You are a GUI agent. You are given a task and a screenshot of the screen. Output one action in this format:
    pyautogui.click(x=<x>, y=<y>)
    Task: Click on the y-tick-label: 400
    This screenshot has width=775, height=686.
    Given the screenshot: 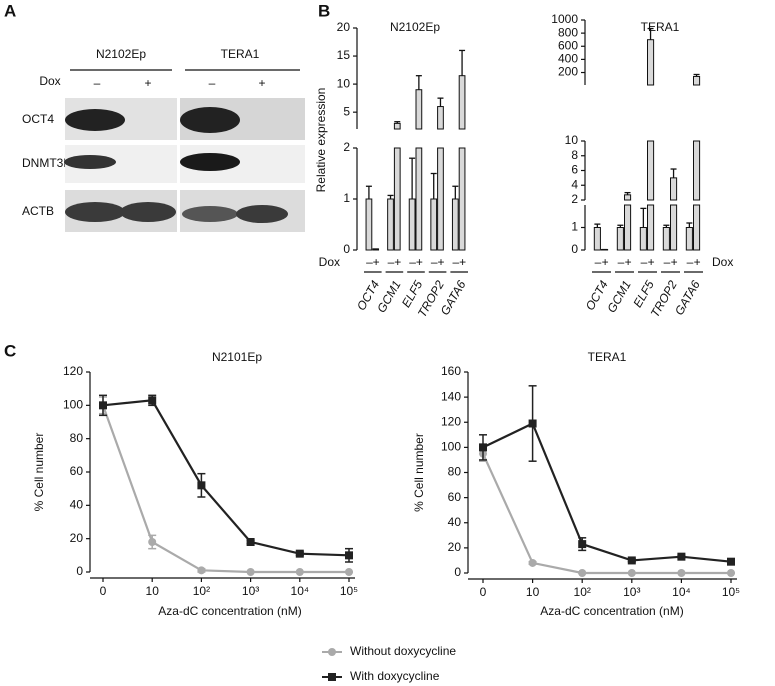 What is the action you would take?
    pyautogui.click(x=568, y=59)
    